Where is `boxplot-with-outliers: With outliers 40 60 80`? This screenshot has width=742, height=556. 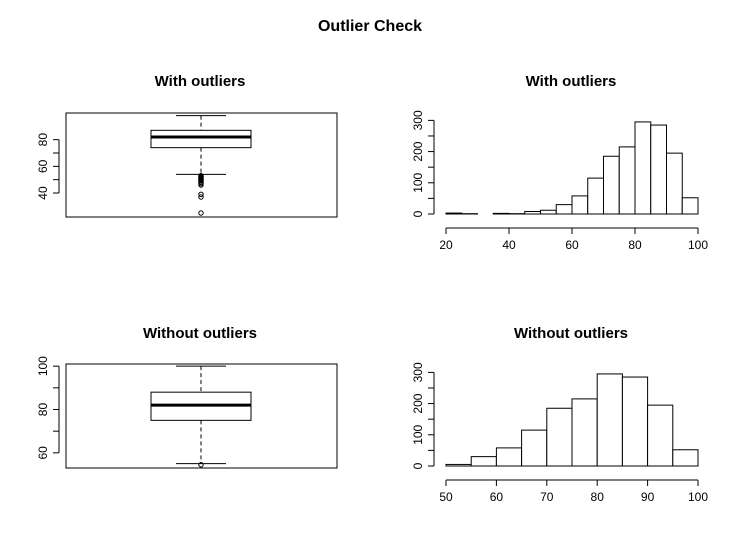 boxplot-with-outliers: With outliers 40 60 80 is located at coordinates (186, 145).